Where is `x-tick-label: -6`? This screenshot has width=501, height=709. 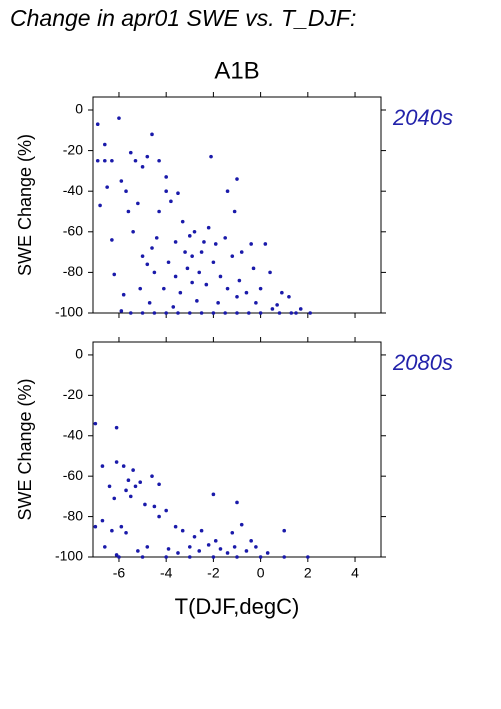
x-tick-label: -6 is located at coordinates (119, 573).